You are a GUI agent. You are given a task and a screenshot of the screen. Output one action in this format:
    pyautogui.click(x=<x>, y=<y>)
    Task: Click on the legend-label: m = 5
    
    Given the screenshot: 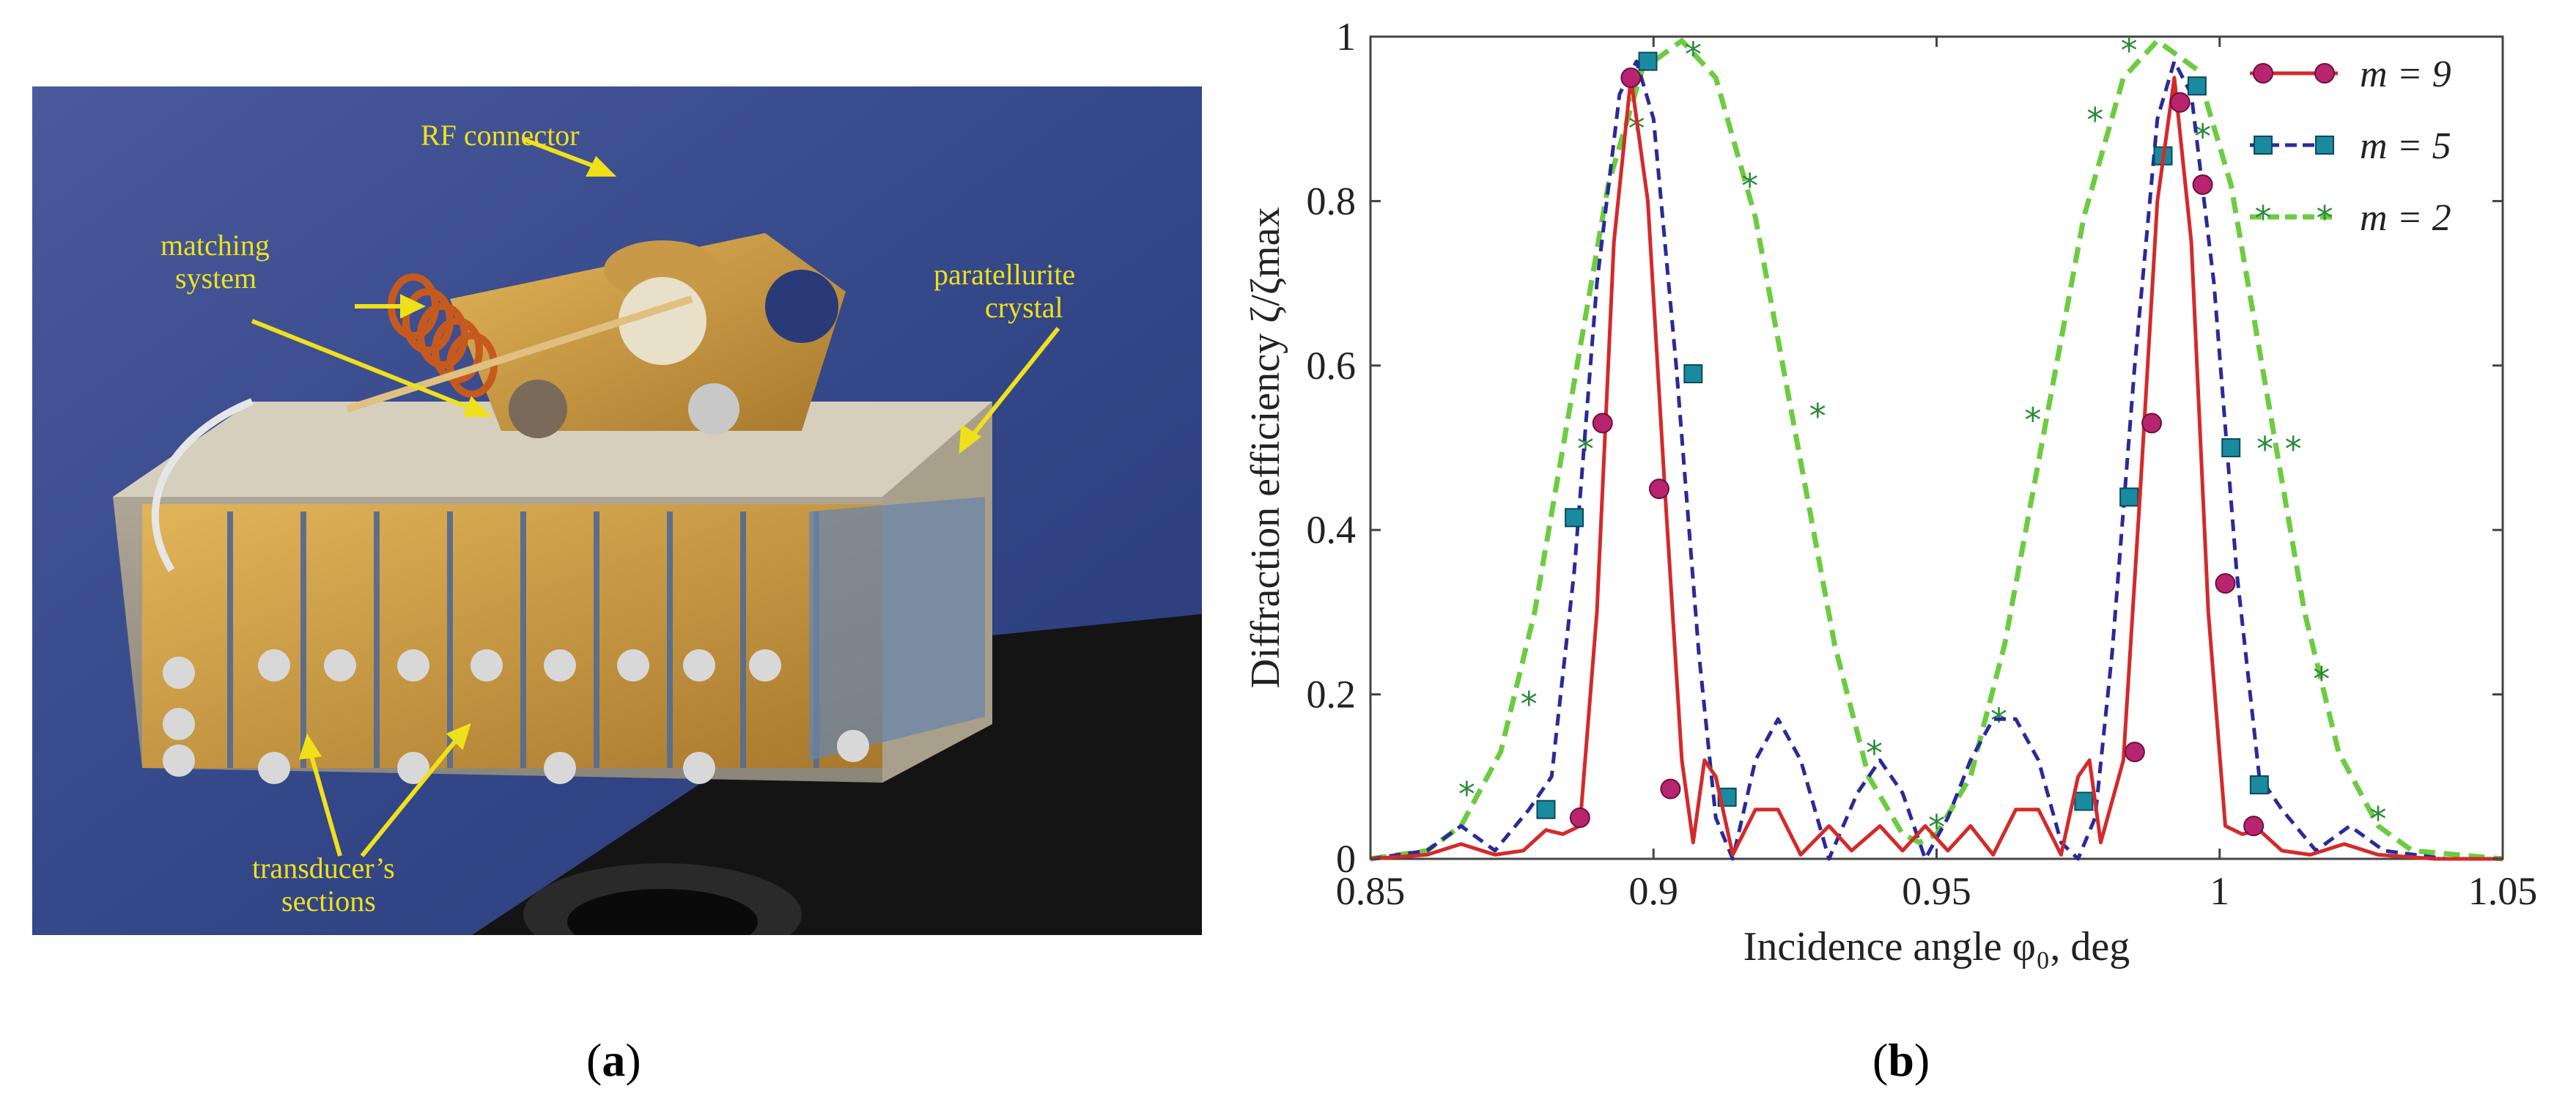 What is the action you would take?
    pyautogui.click(x=2405, y=146)
    